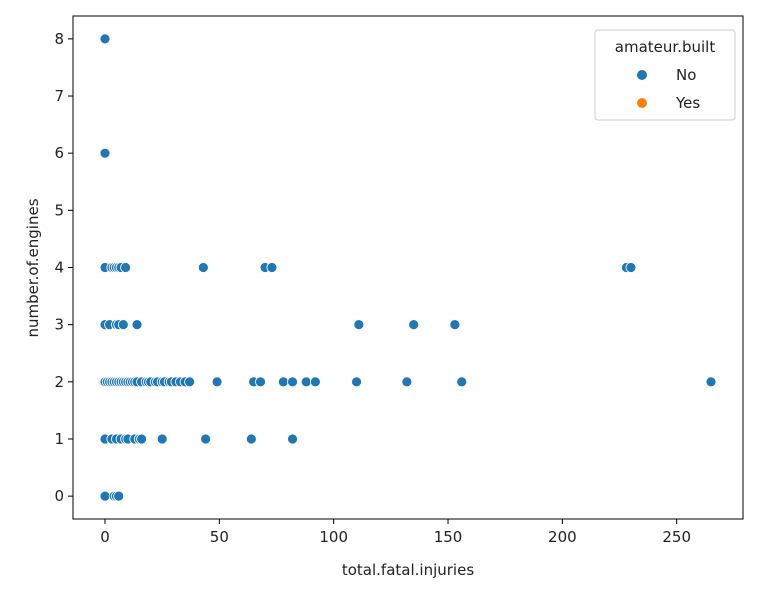 The image size is (770, 599). What do you see at coordinates (59, 439) in the screenshot?
I see `y-tick-label: 1` at bounding box center [59, 439].